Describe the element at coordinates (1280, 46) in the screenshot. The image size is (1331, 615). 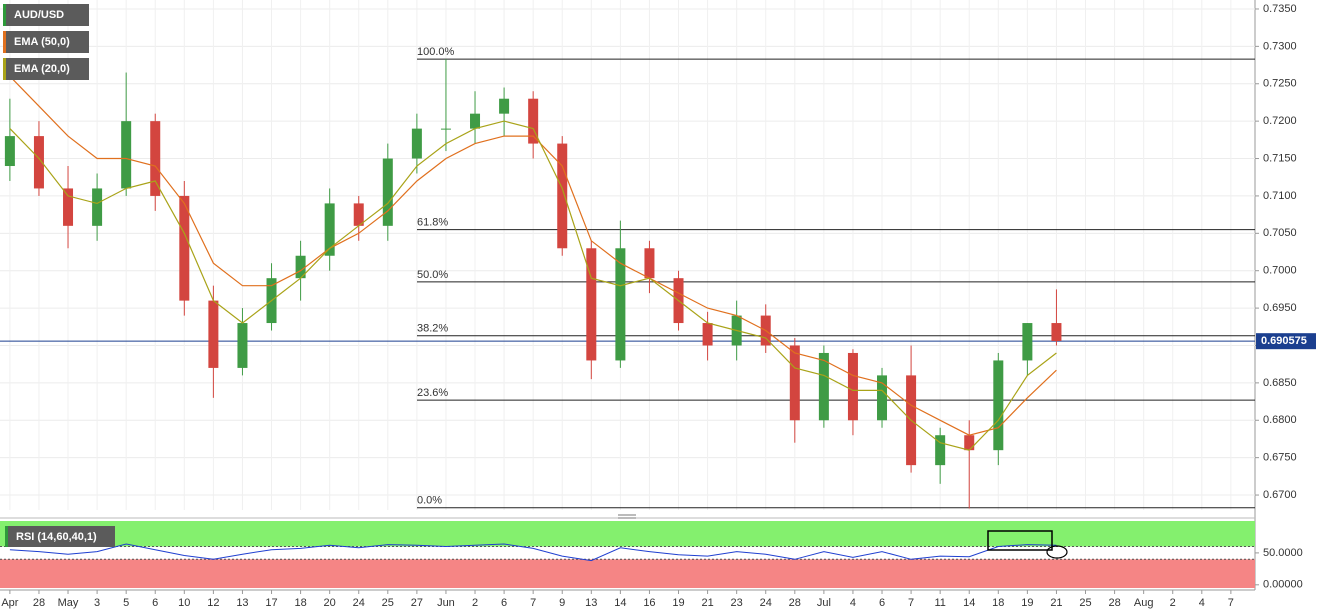
I see `y-tick-label: 0.7300` at that location.